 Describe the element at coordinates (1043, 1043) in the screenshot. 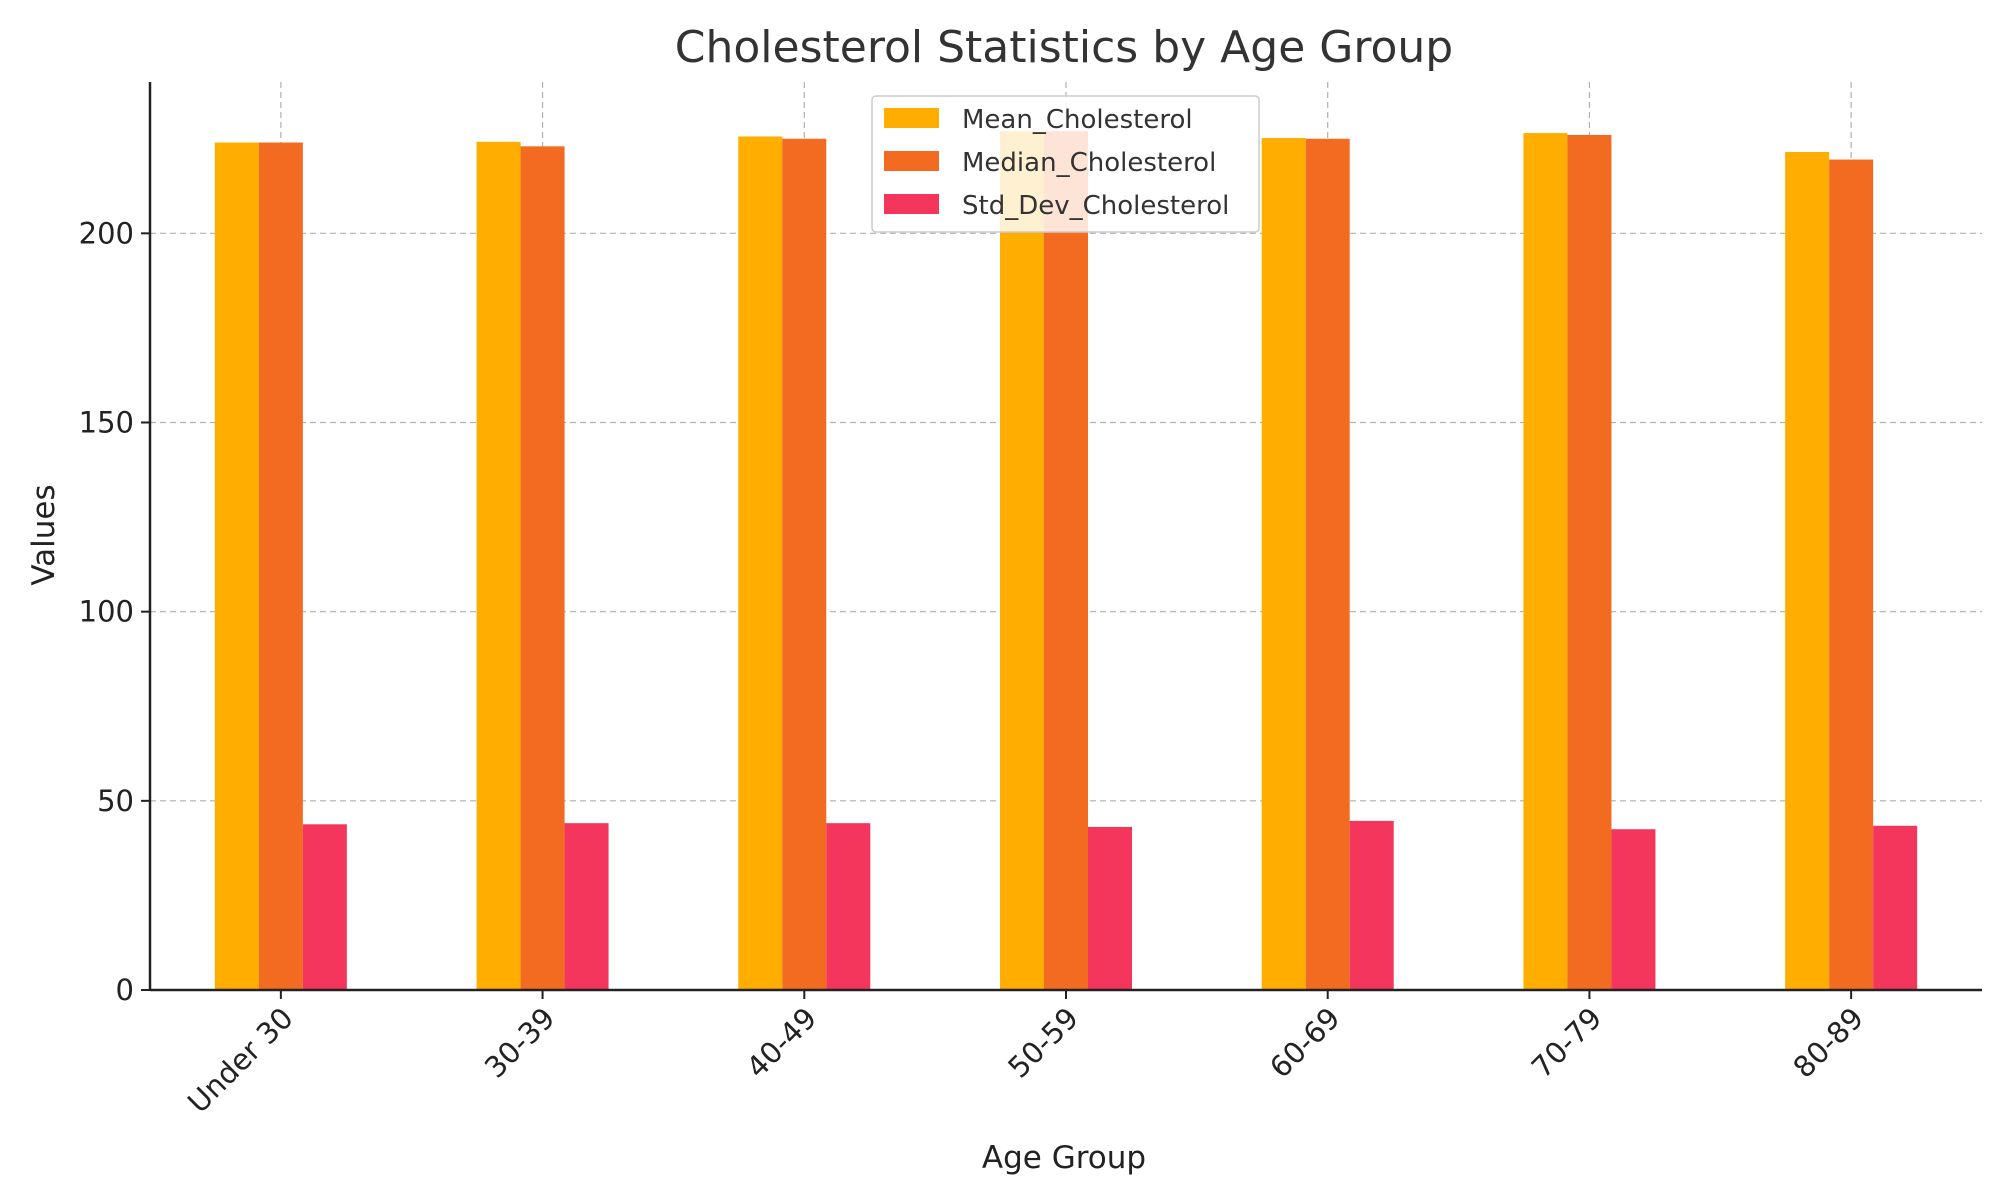

I see `x-tick-label: 50-59` at that location.